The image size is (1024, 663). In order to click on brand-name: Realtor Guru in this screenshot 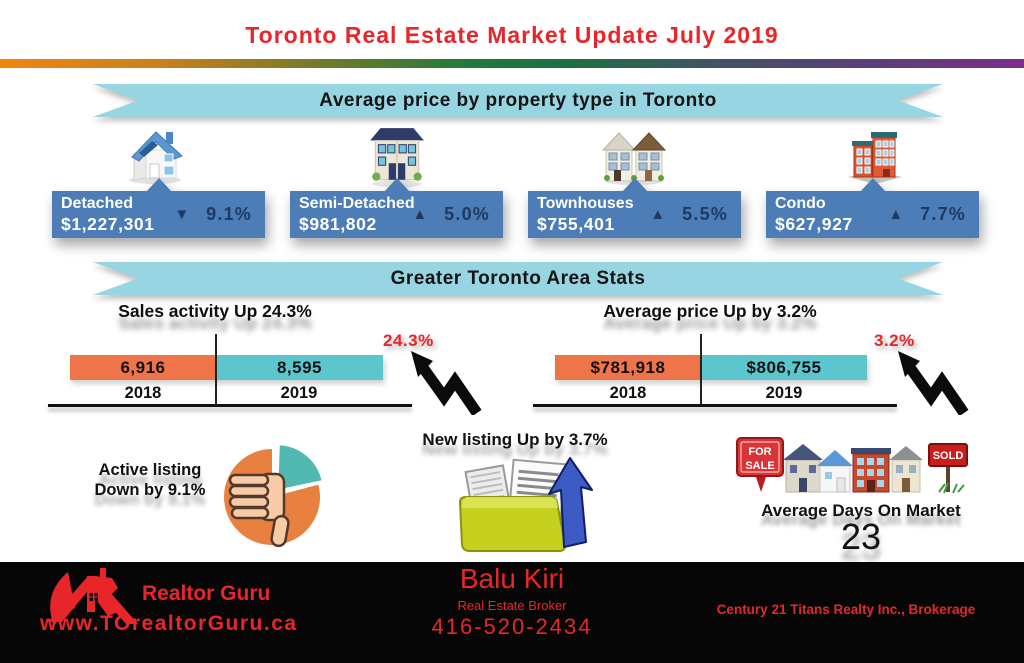, I will do `click(206, 593)`.